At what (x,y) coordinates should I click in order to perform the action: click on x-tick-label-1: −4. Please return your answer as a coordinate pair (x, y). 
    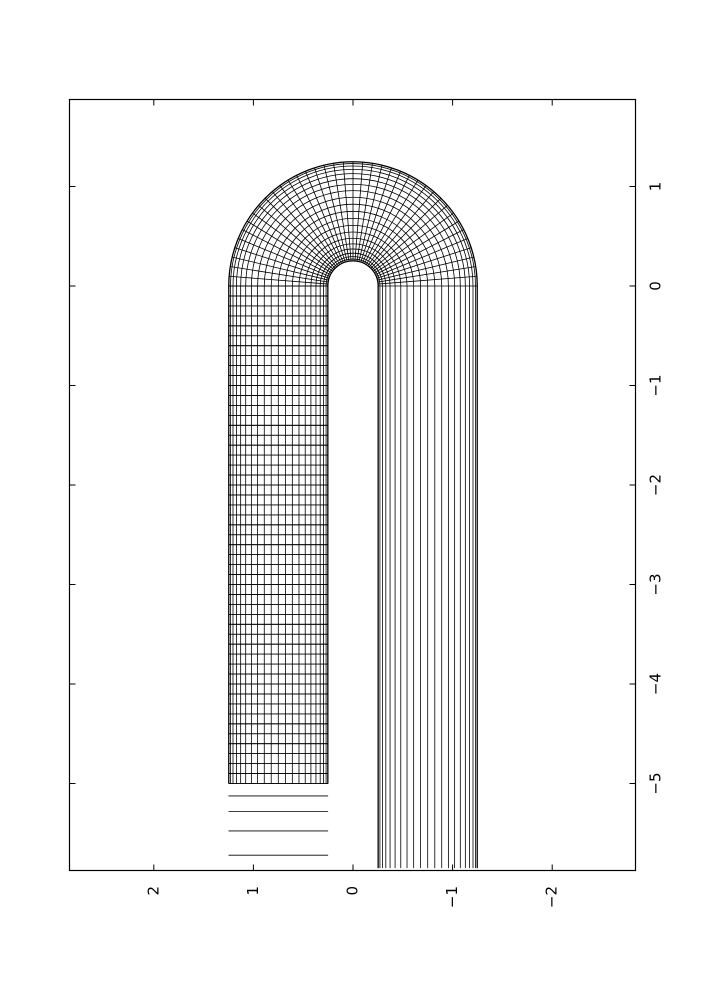
    Looking at the image, I should click on (656, 684).